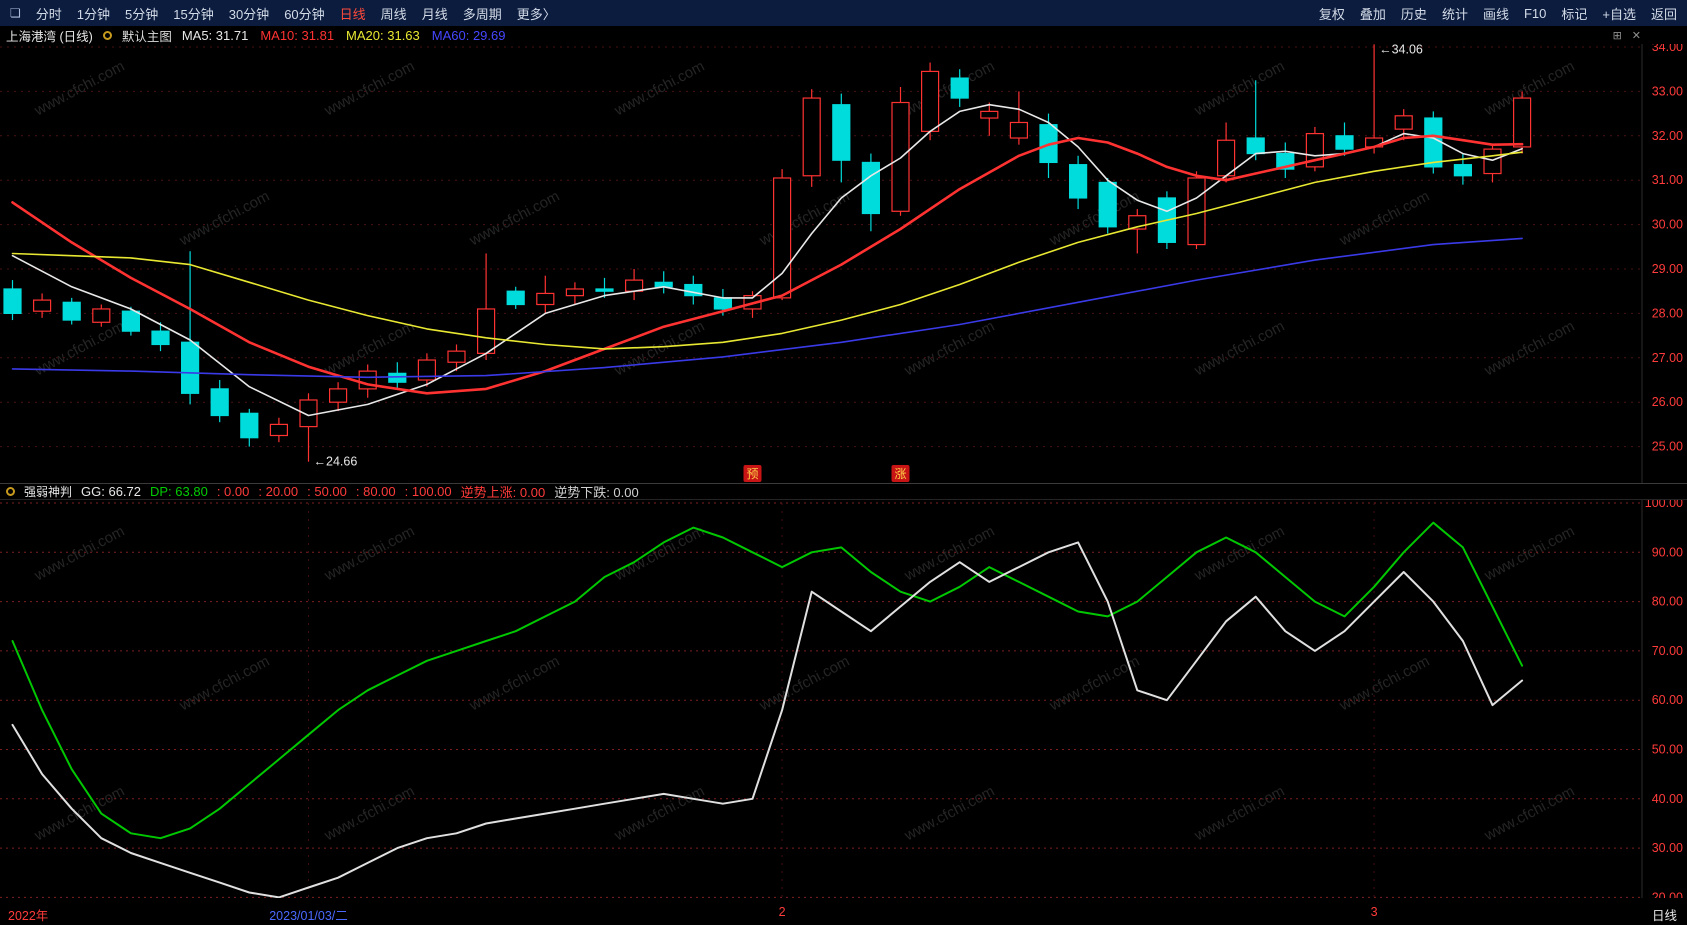 The height and width of the screenshot is (925, 1687). What do you see at coordinates (1454, 14) in the screenshot?
I see `toolbar-action-统计: 统计` at bounding box center [1454, 14].